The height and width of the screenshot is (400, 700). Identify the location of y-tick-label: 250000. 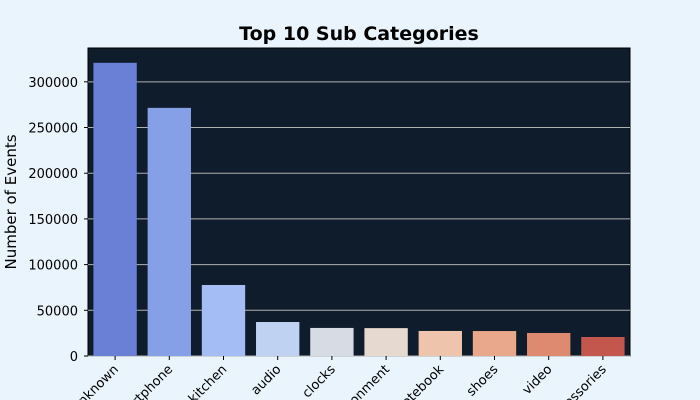
(53, 129).